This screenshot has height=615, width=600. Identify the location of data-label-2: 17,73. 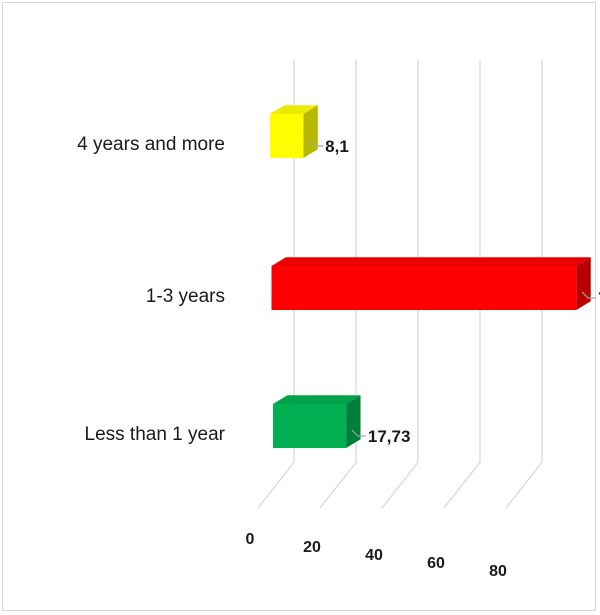
(389, 436).